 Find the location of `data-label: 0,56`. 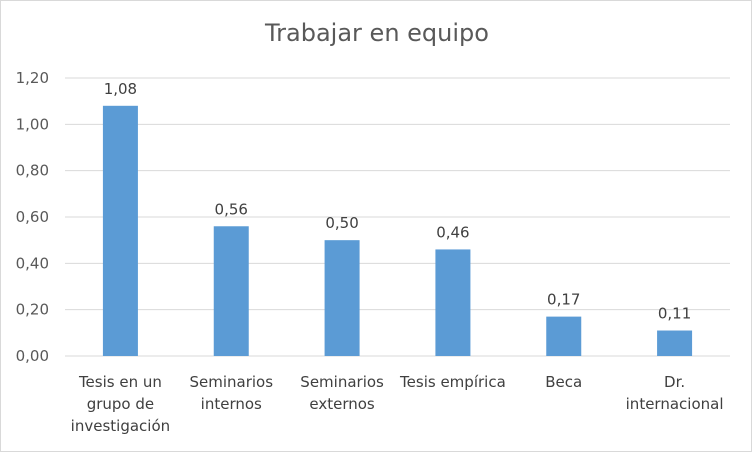

data-label: 0,56 is located at coordinates (231, 209).